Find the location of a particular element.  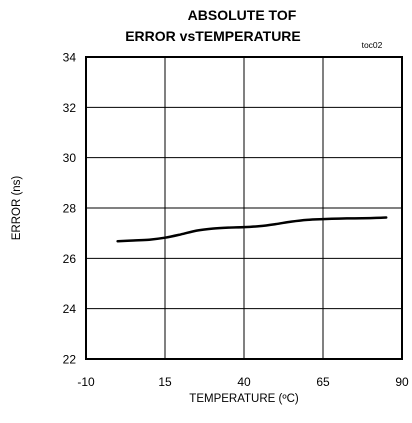

y-tick-label: 28 is located at coordinates (70, 209).